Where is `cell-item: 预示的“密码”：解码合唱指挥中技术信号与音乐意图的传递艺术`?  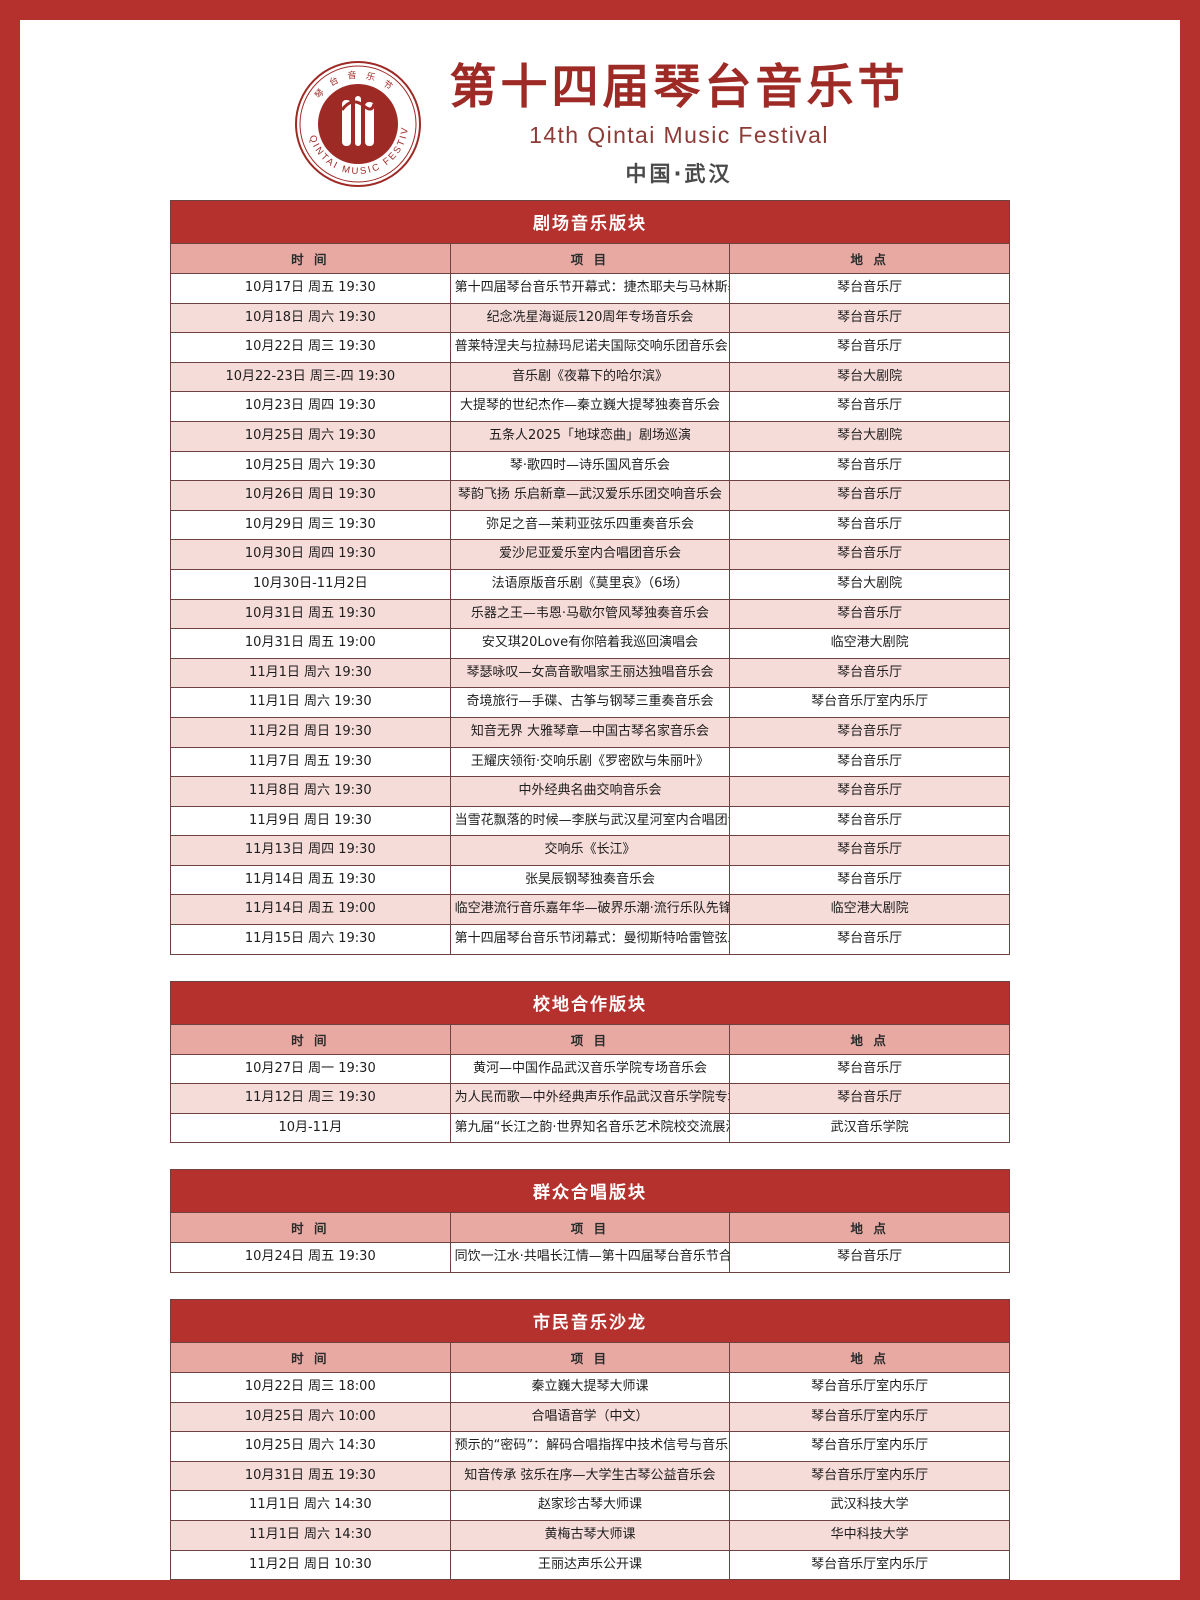 cell-item: 预示的“密码”：解码合唱指挥中技术信号与音乐意图的传递艺术 is located at coordinates (590, 1446).